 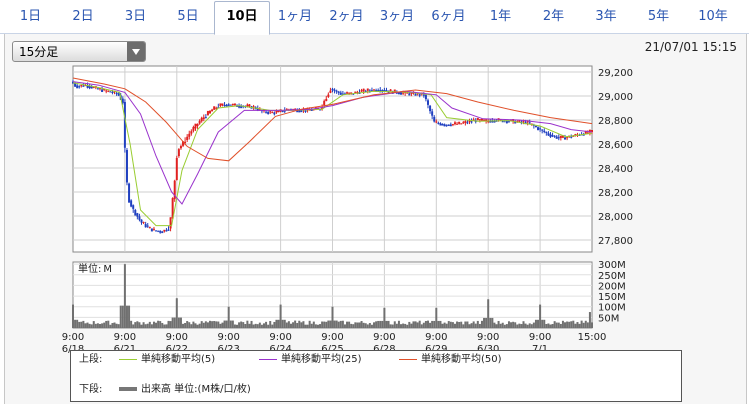 What do you see at coordinates (91, 389) in the screenshot?
I see `legend-lower-label: 下段:` at bounding box center [91, 389].